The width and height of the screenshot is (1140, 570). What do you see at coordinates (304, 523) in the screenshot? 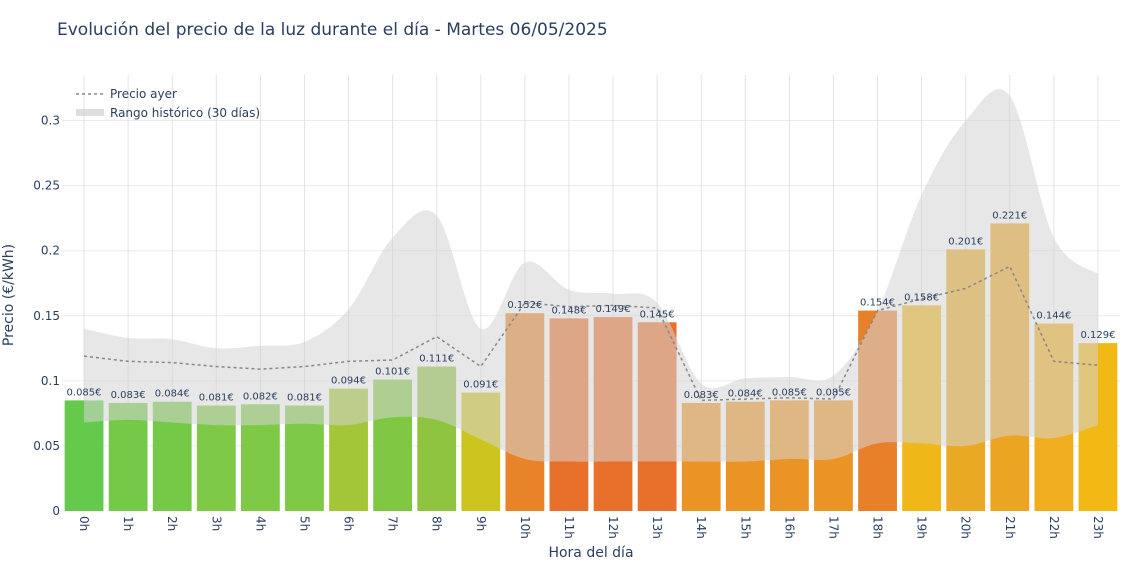
I see `x-tick-label: 5h` at bounding box center [304, 523].